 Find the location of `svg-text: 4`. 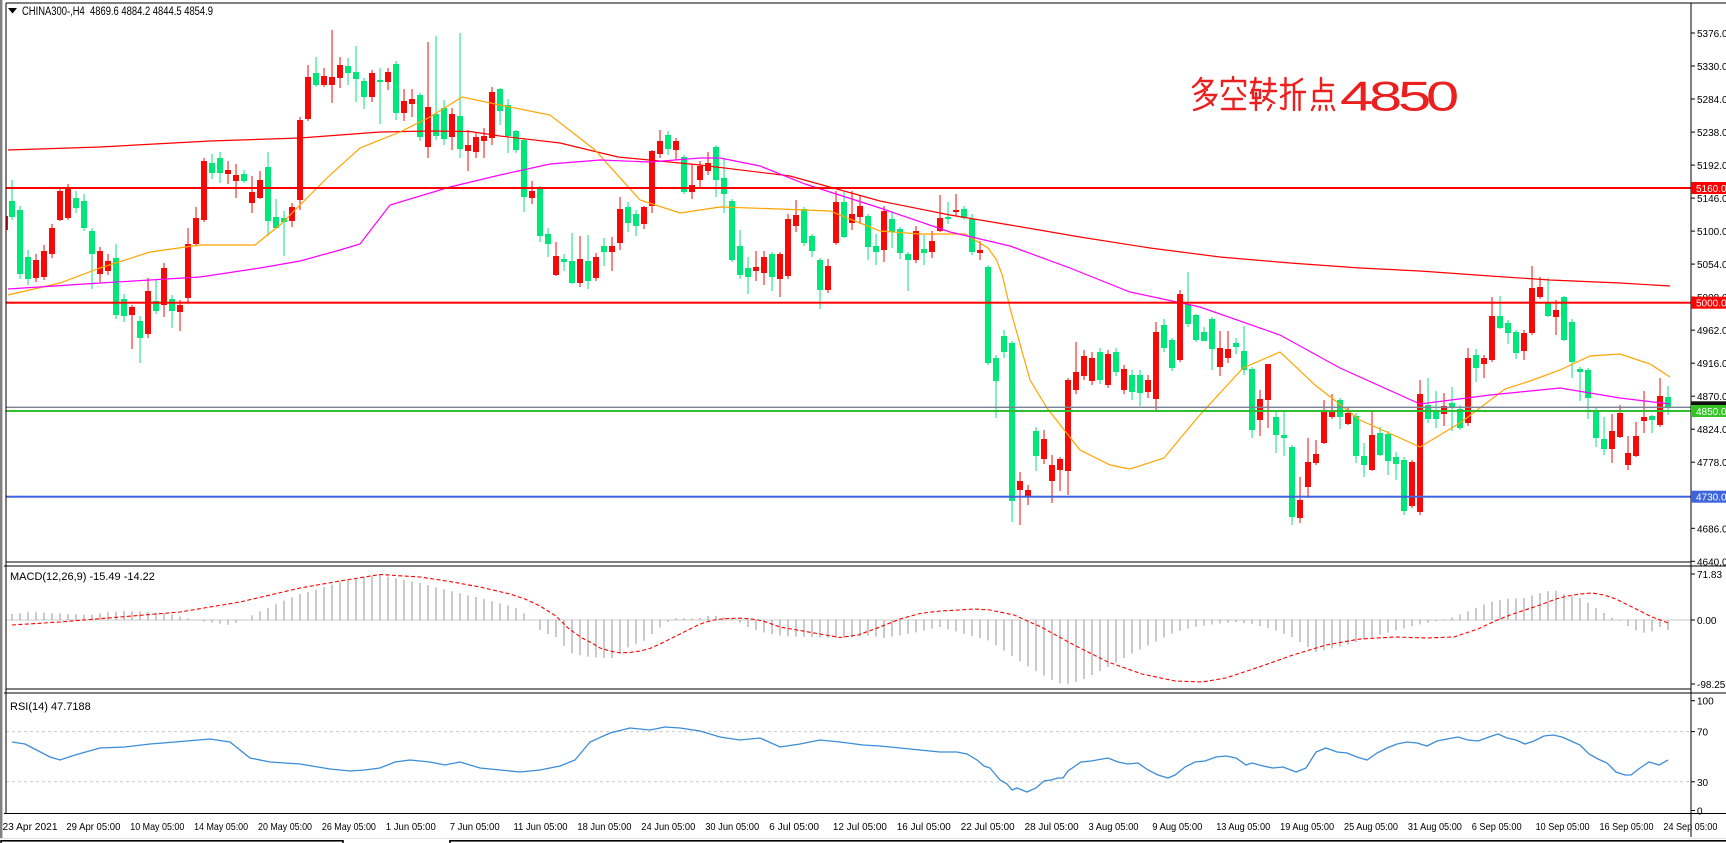

svg-text: 4 is located at coordinates (1356, 95).